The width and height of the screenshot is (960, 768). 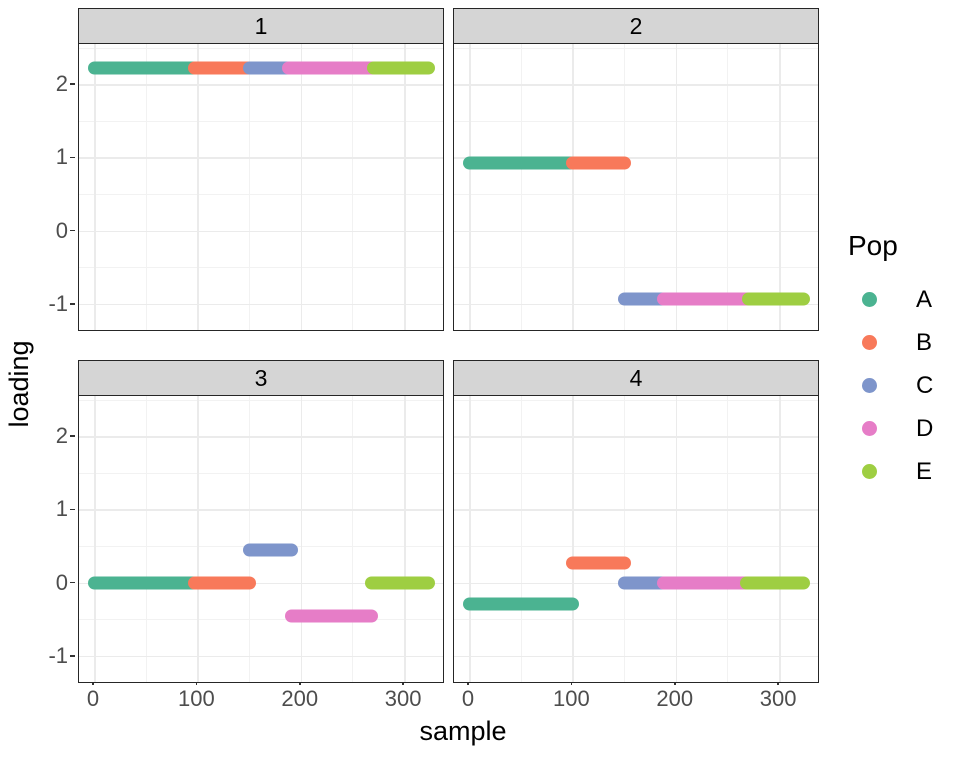 What do you see at coordinates (924, 342) in the screenshot?
I see `legend-label: B` at bounding box center [924, 342].